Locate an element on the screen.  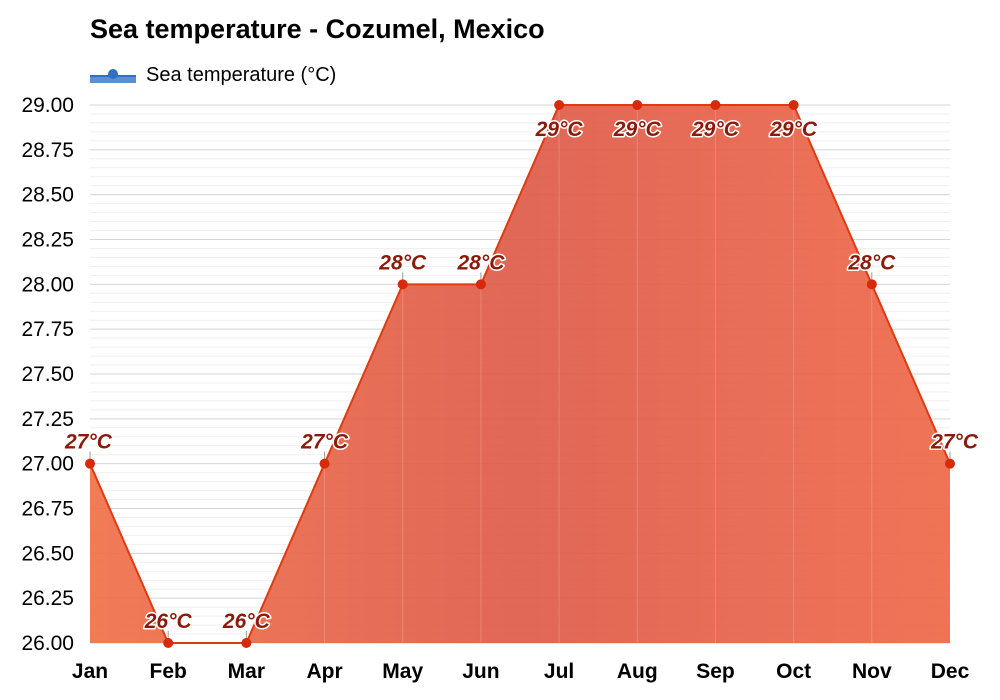
y-tick-label: 27.50 is located at coordinates (47, 374).